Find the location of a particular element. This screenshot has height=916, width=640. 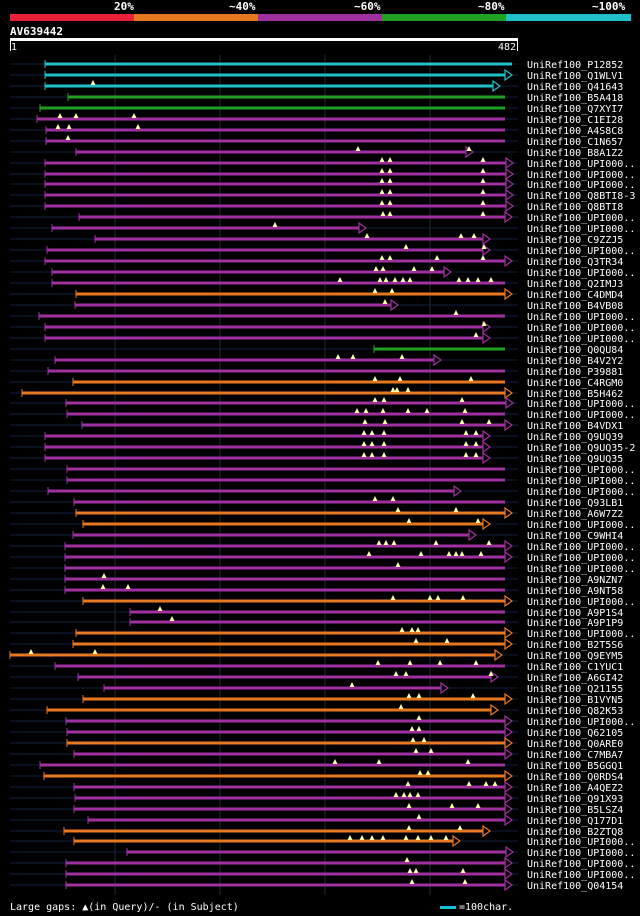

hit-row: UniRef100_Q1WLV1 is located at coordinates (316, 75).